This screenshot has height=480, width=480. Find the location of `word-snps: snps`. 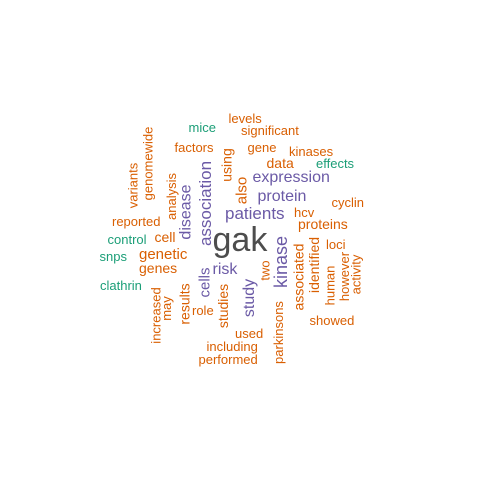

word-snps: snps is located at coordinates (113, 256).